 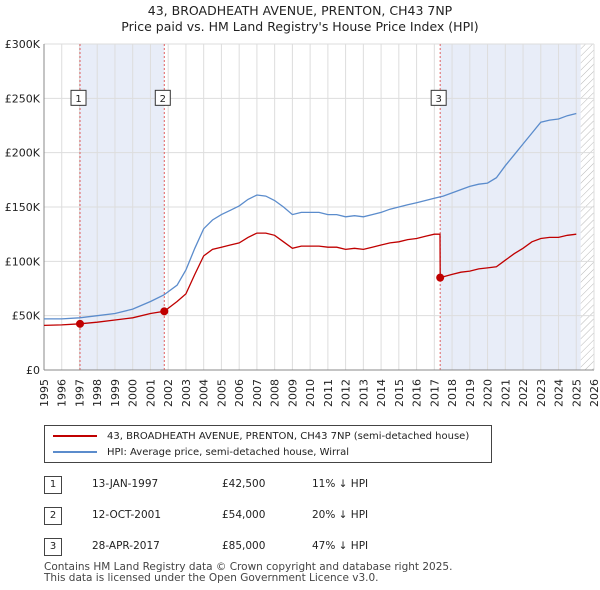 I want to click on x-tick-label: 2003, so click(x=186, y=393).